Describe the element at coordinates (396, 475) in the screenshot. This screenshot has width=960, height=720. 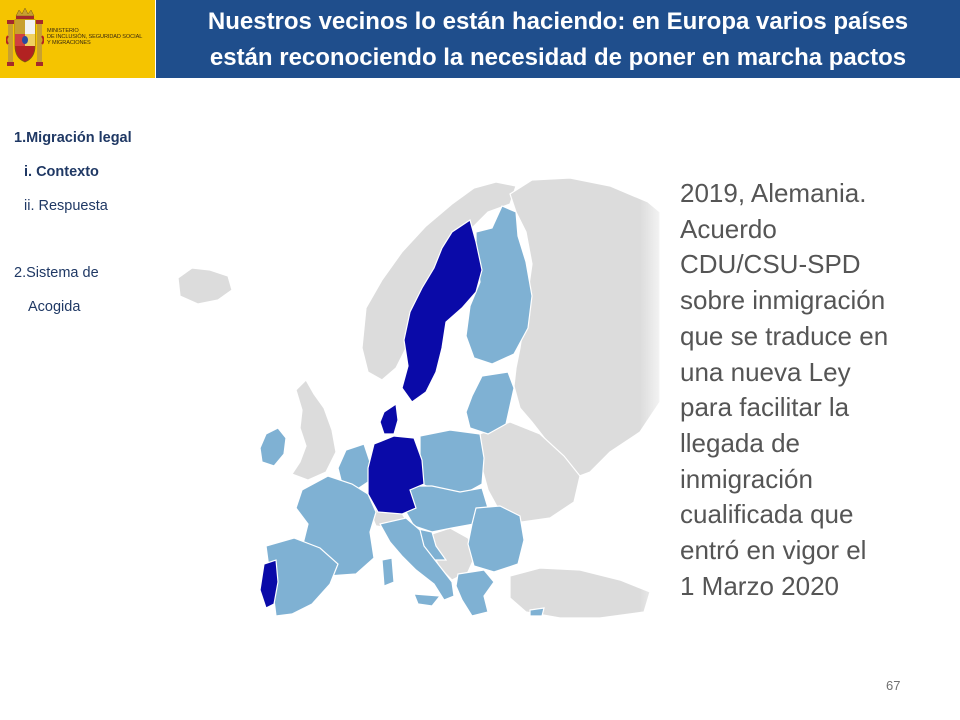
I see `germany-shape` at that location.